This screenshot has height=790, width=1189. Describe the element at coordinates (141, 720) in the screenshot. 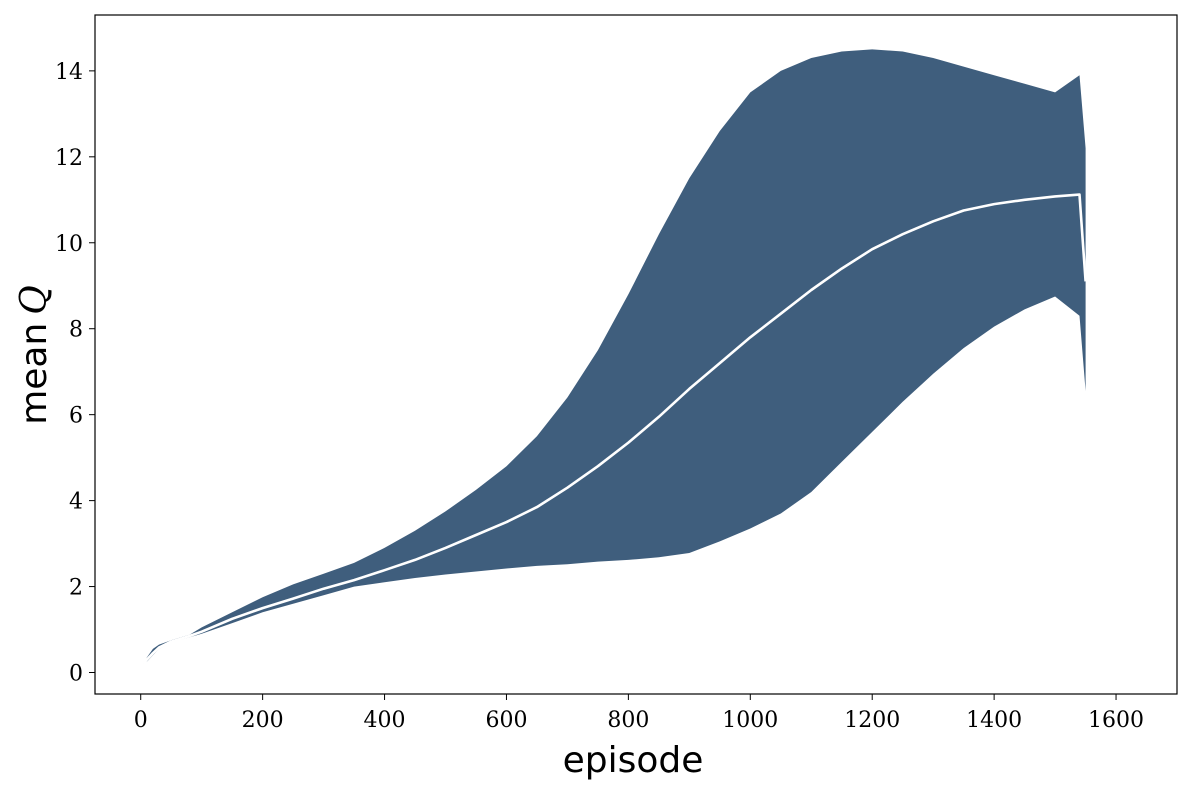

I see `x-tick-label: 0` at that location.